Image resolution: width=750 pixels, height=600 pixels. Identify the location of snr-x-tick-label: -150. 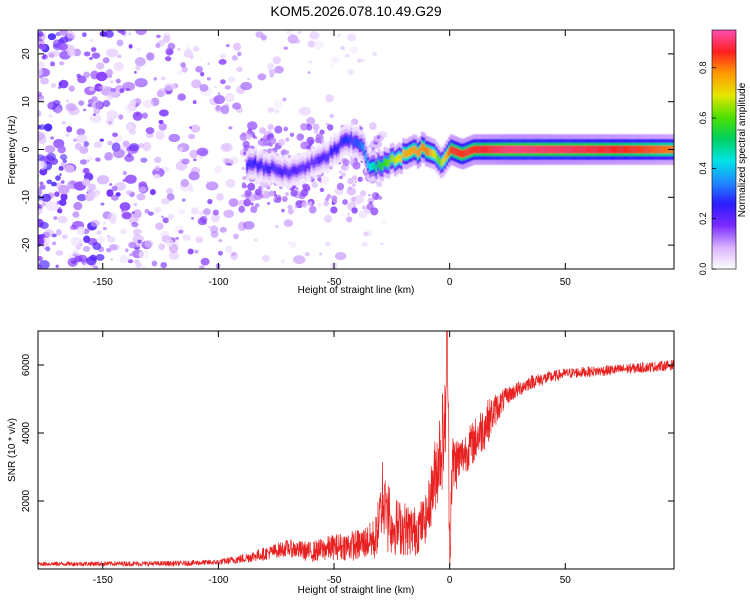
(103, 580).